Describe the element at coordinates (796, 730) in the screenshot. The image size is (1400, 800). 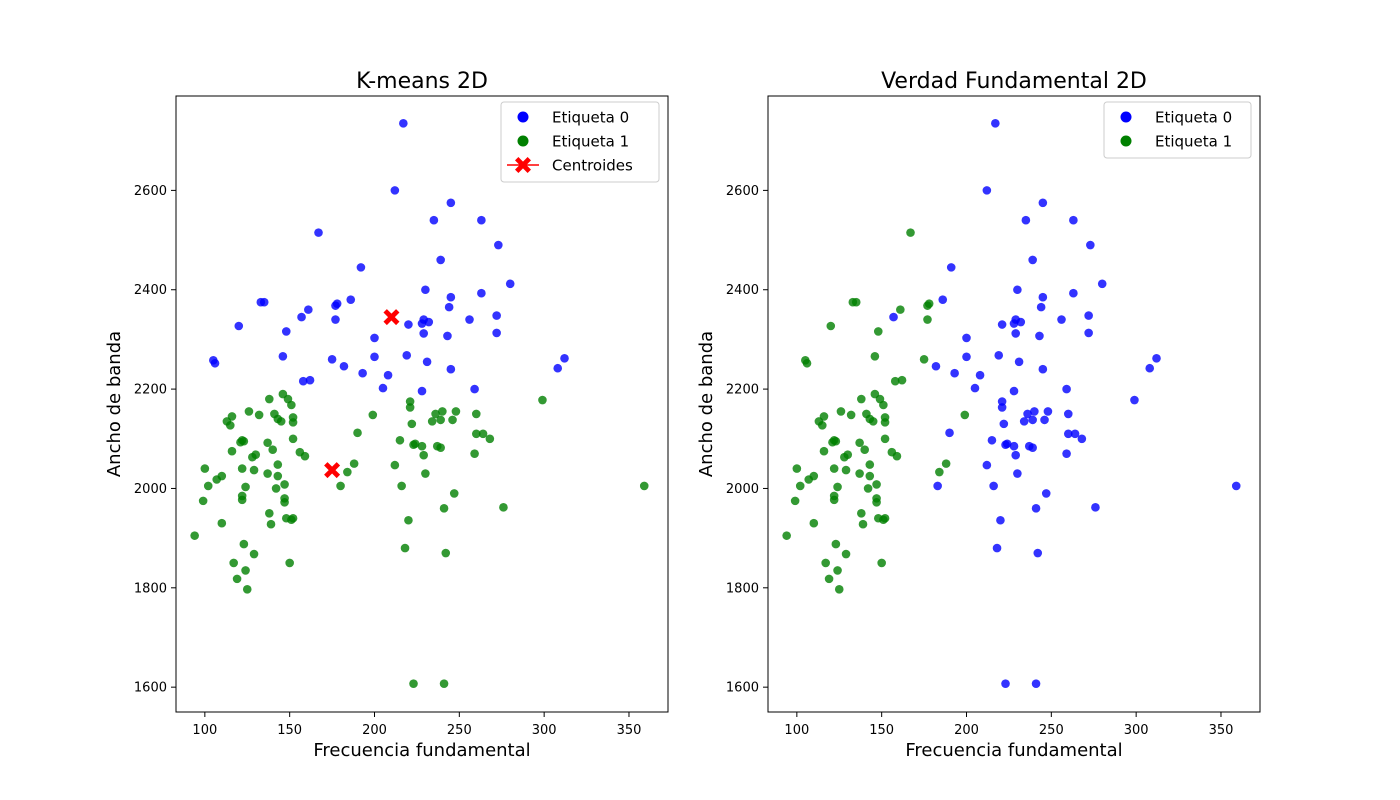
I see `x-tick-label: 100` at that location.